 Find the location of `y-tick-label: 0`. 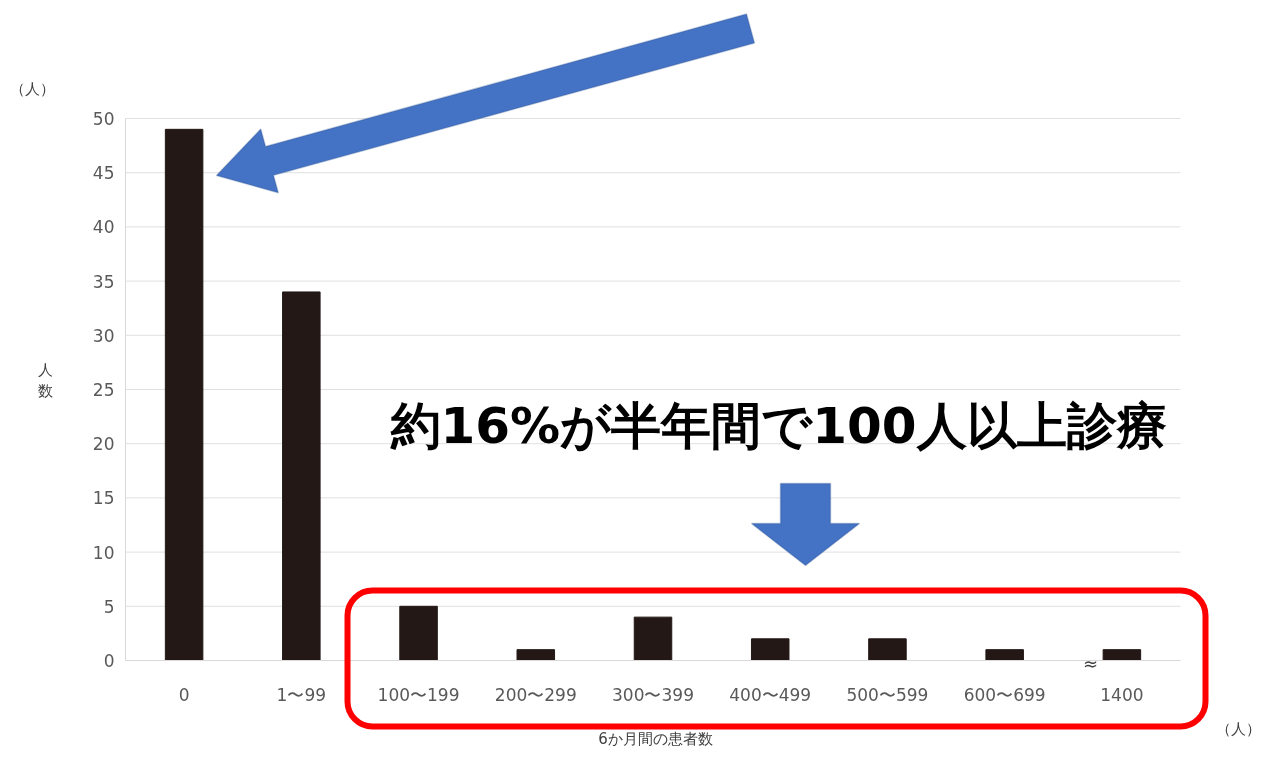

y-tick-label: 0 is located at coordinates (109, 661).